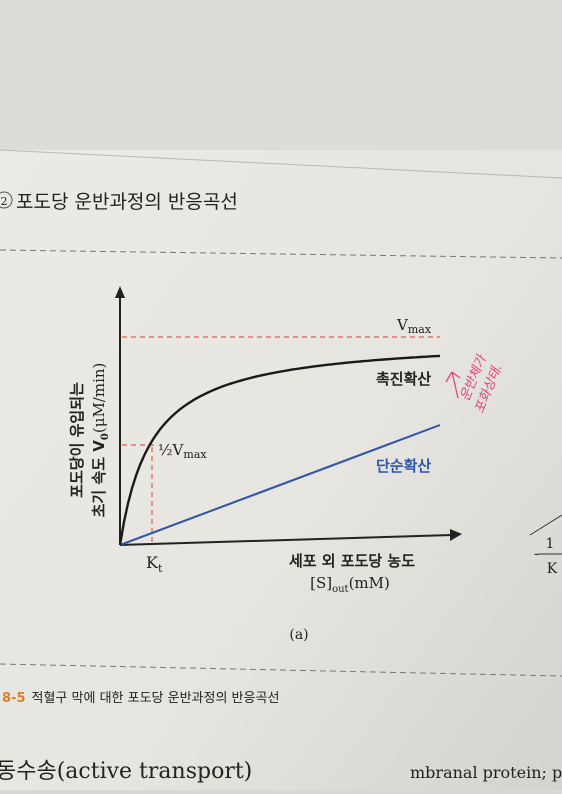  I want to click on heading-circle, so click(6, 200).